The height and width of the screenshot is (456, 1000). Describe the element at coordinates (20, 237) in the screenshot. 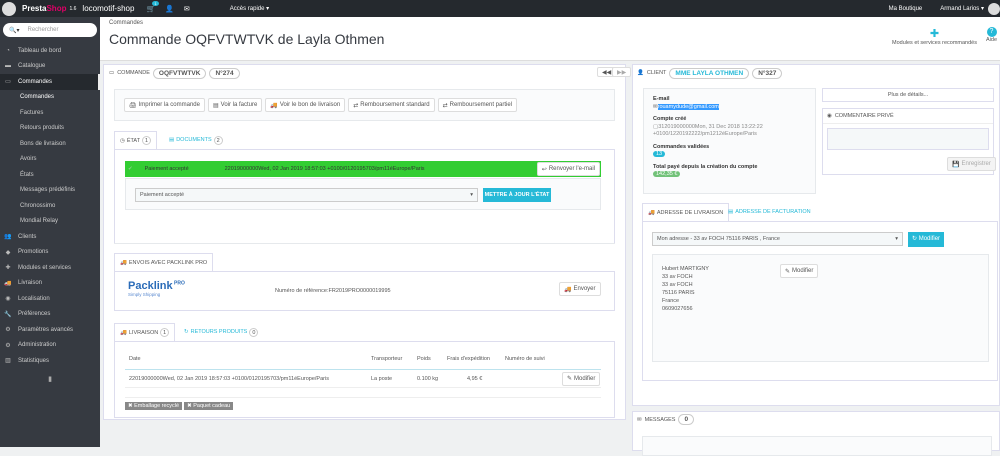

I see `sidebar-item-clients: 👥 Clients` at that location.